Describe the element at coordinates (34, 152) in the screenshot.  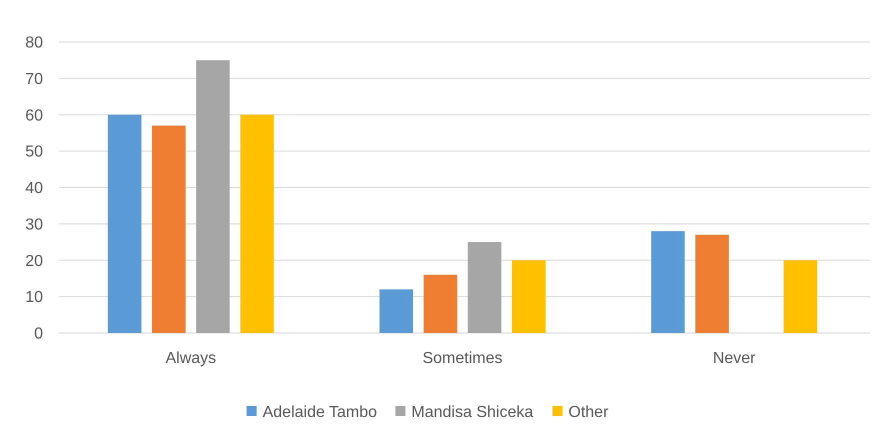
I see `y-tick-label: 50` at that location.